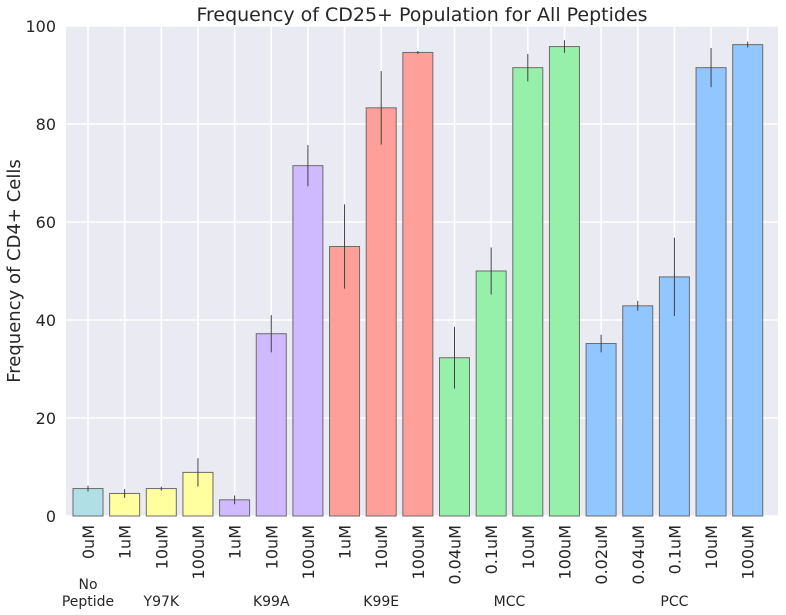 This screenshot has height=615, width=786. What do you see at coordinates (46, 320) in the screenshot?
I see `y-tick-label: 40` at bounding box center [46, 320].